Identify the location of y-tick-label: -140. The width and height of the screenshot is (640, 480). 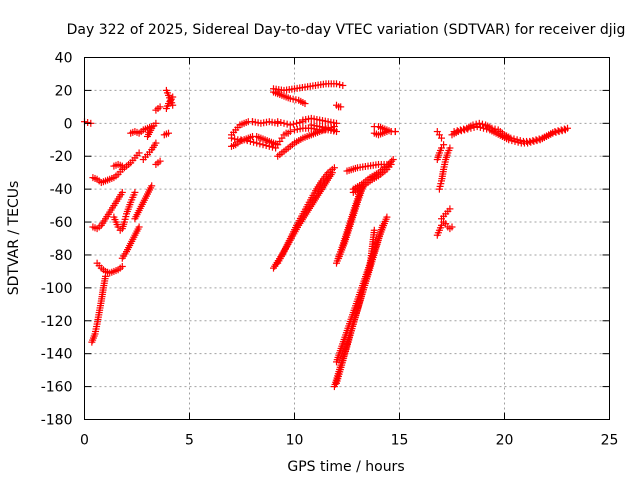
(57, 355).